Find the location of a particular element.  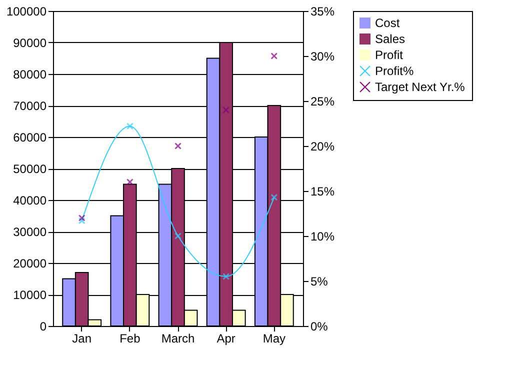

legend-label: Profit is located at coordinates (389, 55).